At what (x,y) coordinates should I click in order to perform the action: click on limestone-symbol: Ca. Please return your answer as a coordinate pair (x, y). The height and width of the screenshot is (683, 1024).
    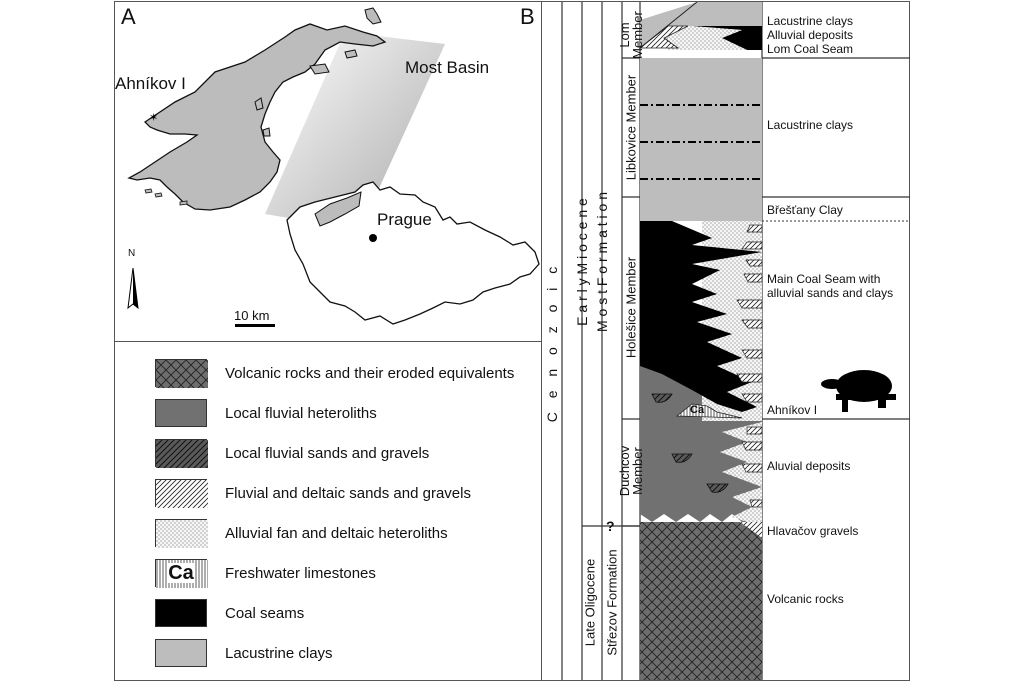
    Looking at the image, I should click on (697, 410).